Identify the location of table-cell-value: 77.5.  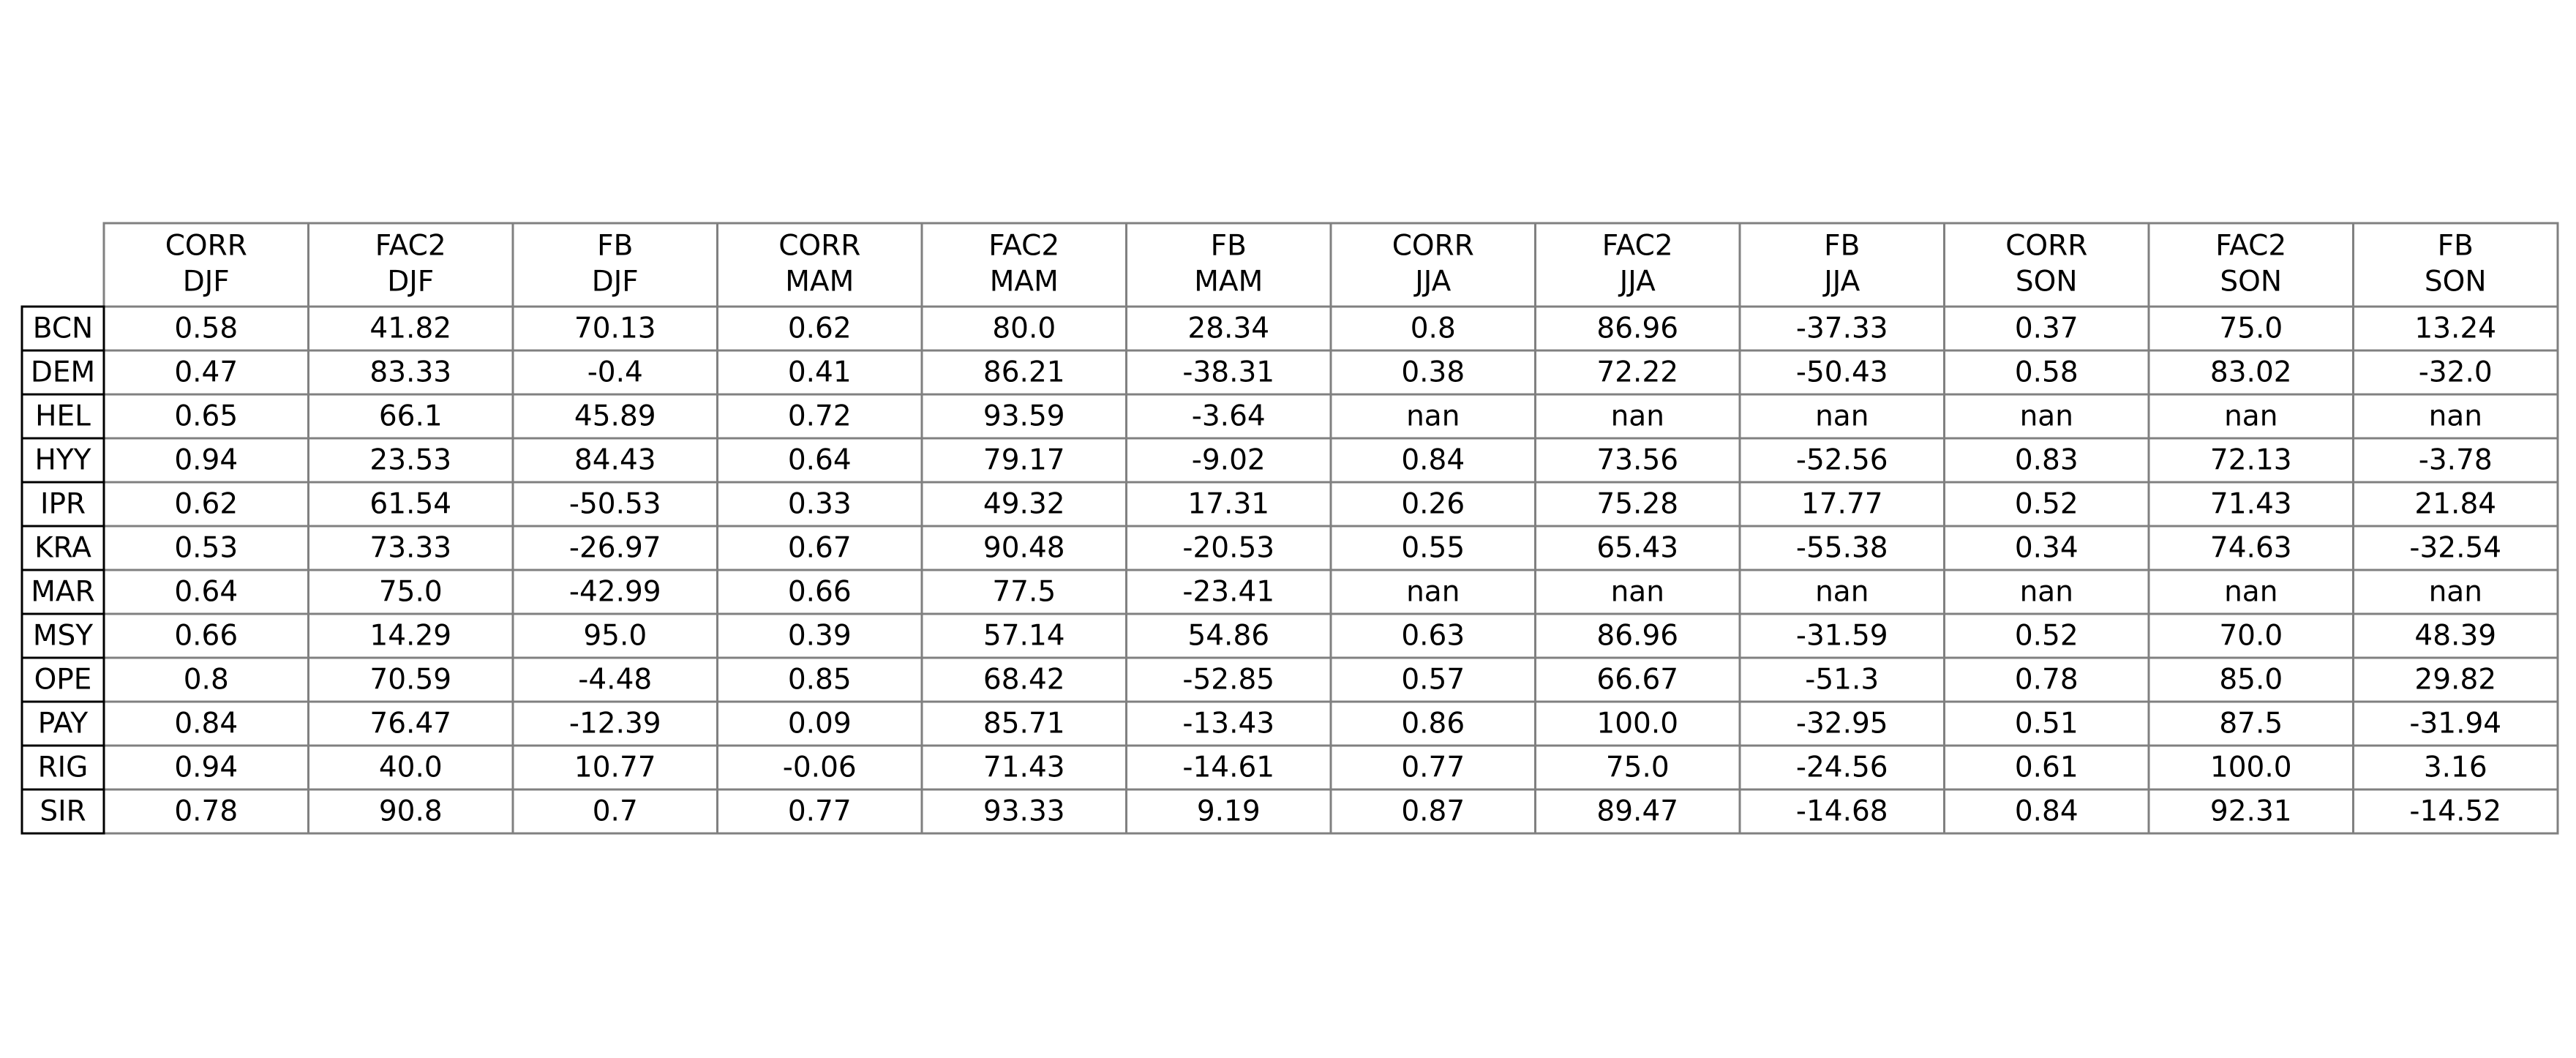
(1024, 592).